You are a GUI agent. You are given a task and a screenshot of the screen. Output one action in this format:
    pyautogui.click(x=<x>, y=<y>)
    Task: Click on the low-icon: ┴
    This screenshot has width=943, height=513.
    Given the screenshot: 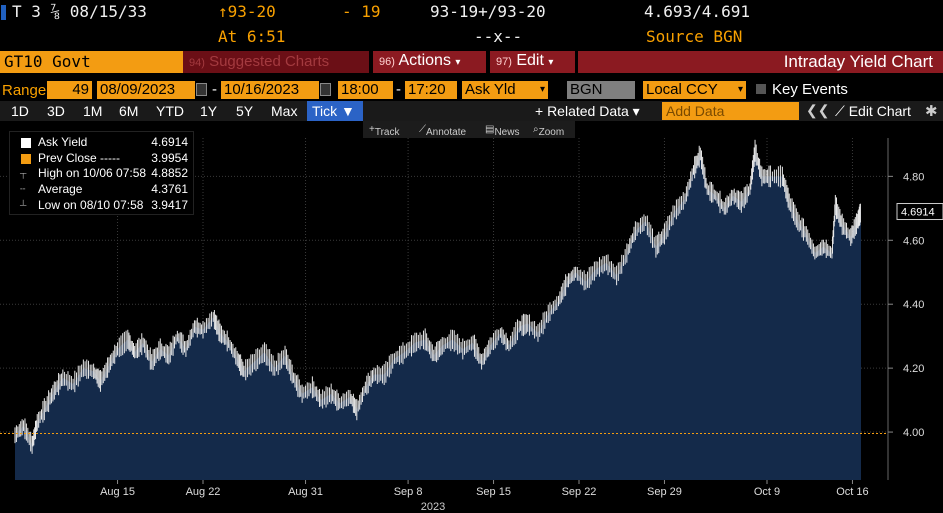 What is the action you would take?
    pyautogui.click(x=23, y=205)
    